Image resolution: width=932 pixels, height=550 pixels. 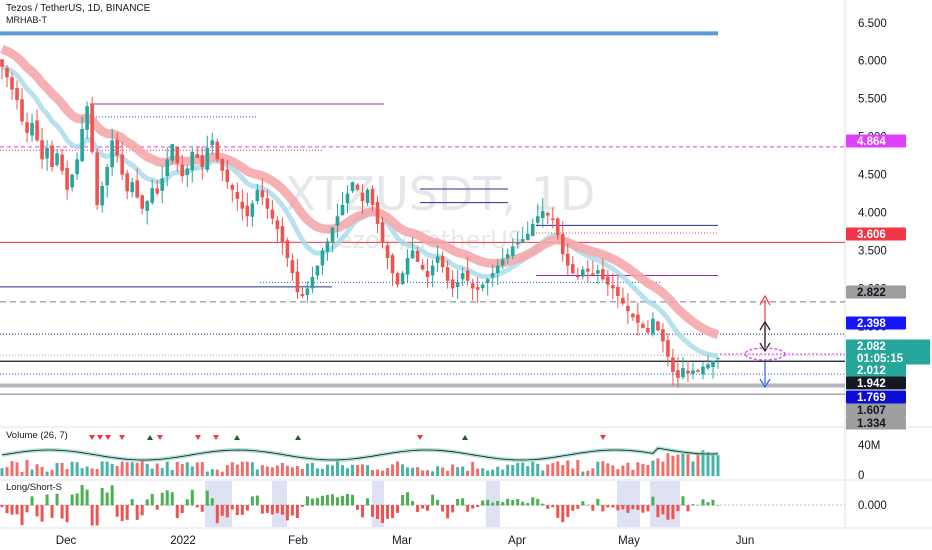 I want to click on price-tag-label: 01:05:15, so click(x=880, y=359).